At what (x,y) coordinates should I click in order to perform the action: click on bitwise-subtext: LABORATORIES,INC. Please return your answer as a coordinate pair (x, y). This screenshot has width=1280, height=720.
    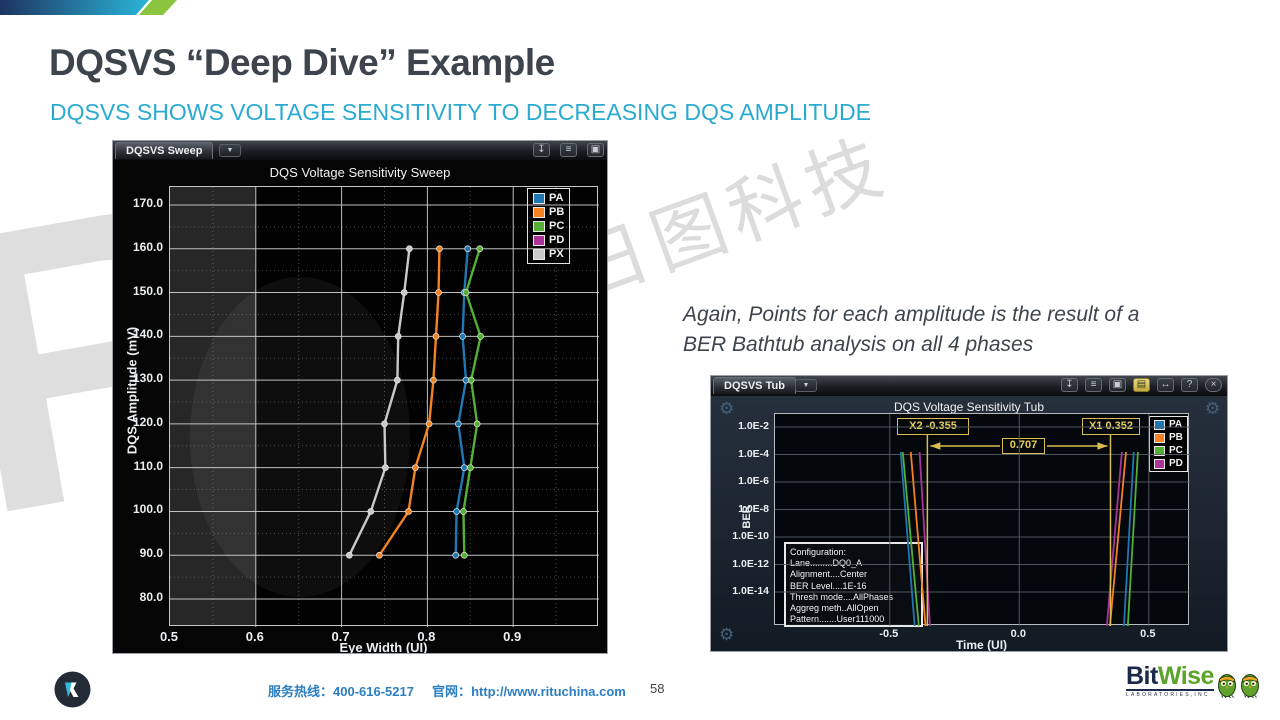
    Looking at the image, I should click on (1168, 695).